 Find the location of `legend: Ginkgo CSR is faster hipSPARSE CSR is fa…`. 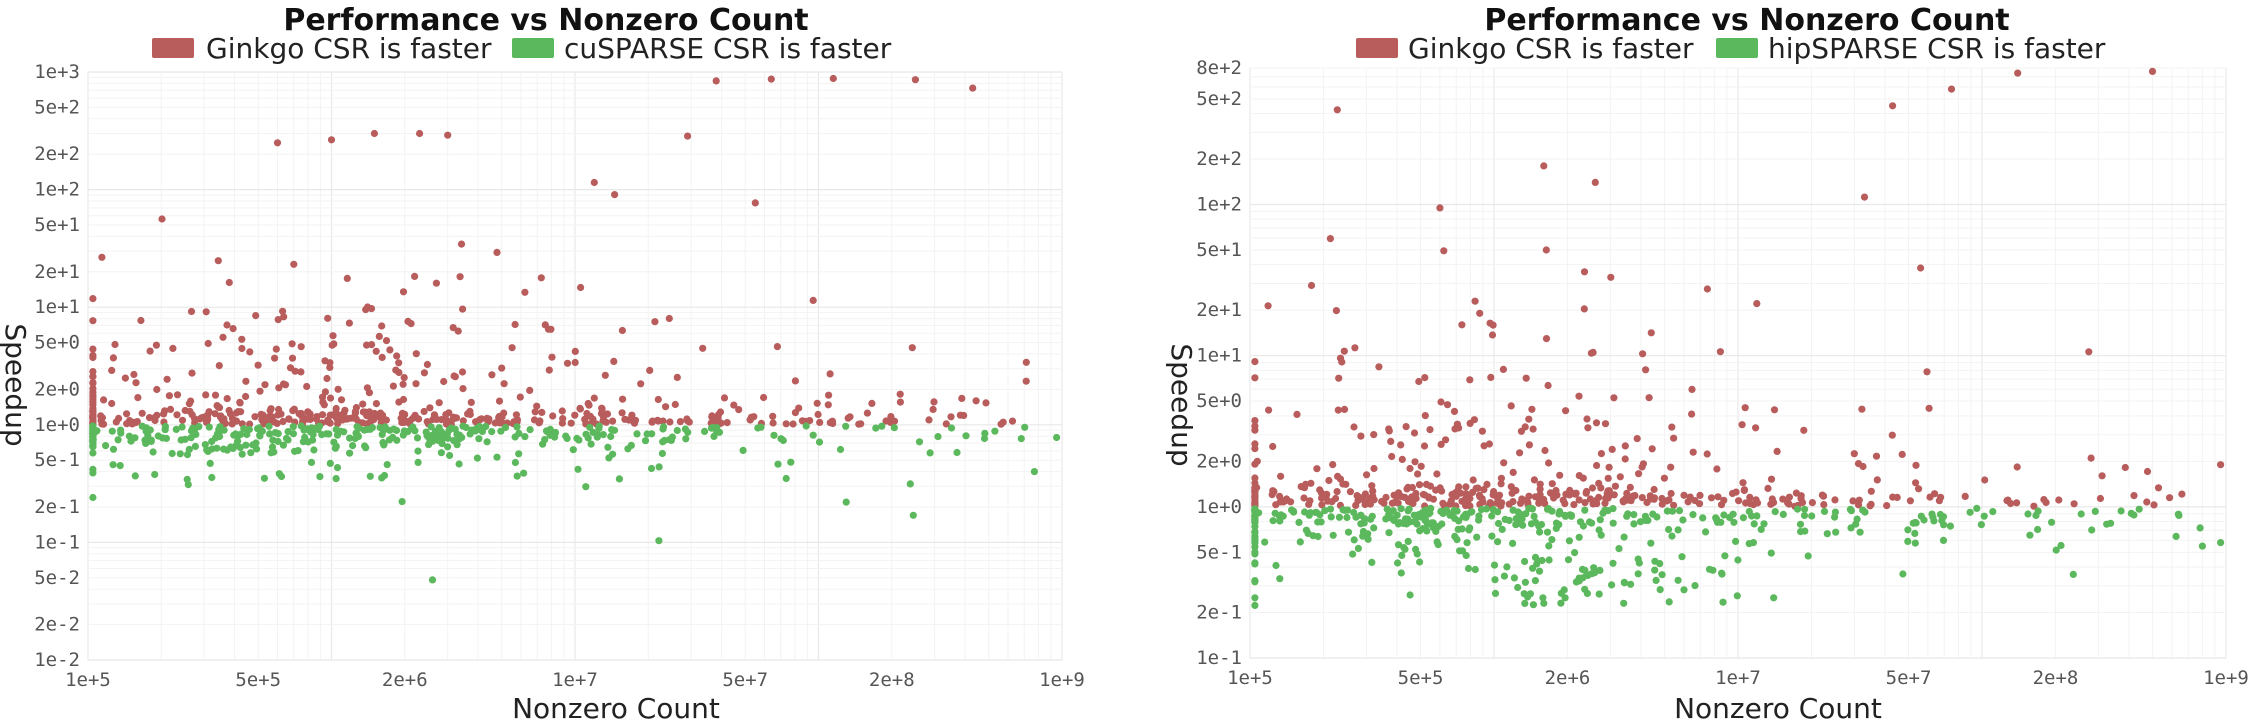

legend: Ginkgo CSR is faster hipSPARSE CSR is fa… is located at coordinates (1731, 48).